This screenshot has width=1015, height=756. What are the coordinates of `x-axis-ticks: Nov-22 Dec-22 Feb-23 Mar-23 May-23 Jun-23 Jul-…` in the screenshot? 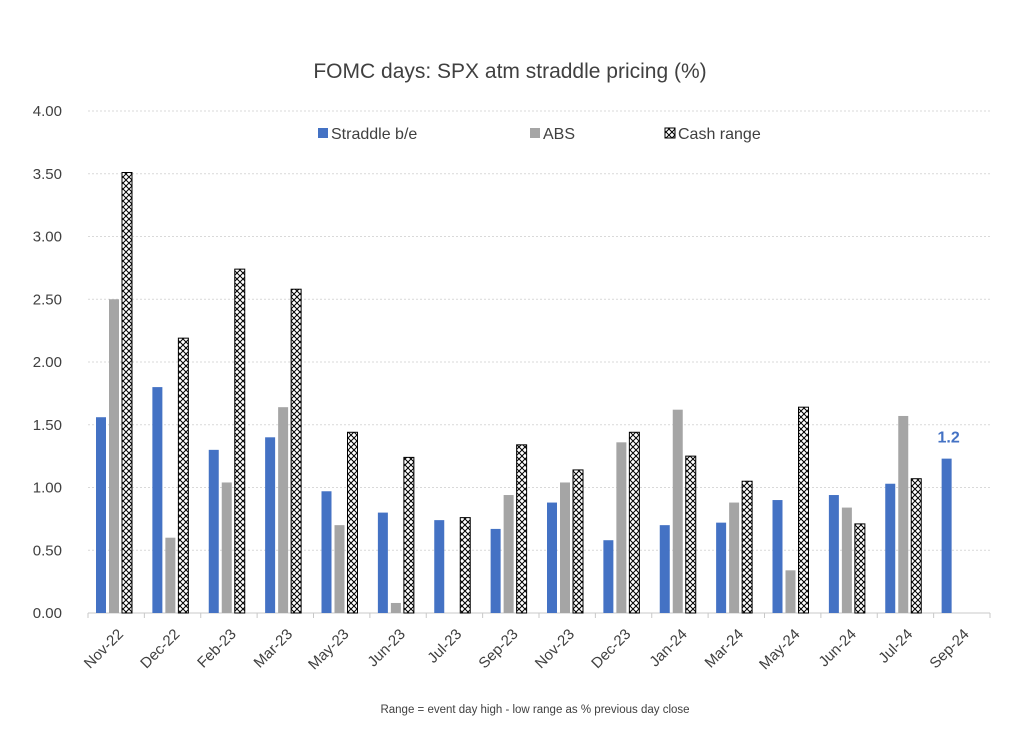 It's located at (536, 643).